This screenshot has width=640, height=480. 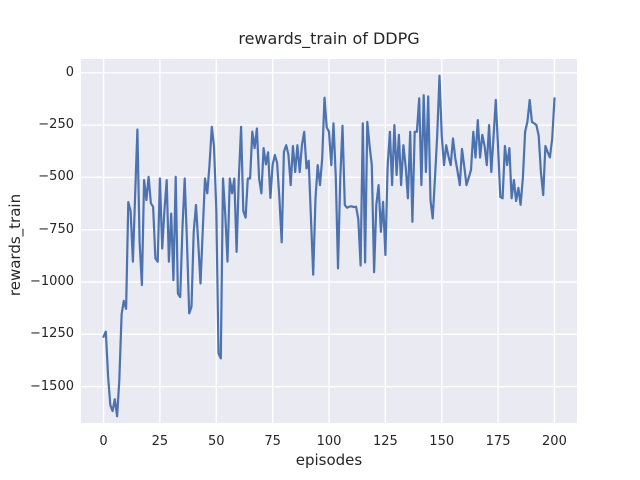 What do you see at coordinates (498, 441) in the screenshot?
I see `x-tick-label: 175` at bounding box center [498, 441].